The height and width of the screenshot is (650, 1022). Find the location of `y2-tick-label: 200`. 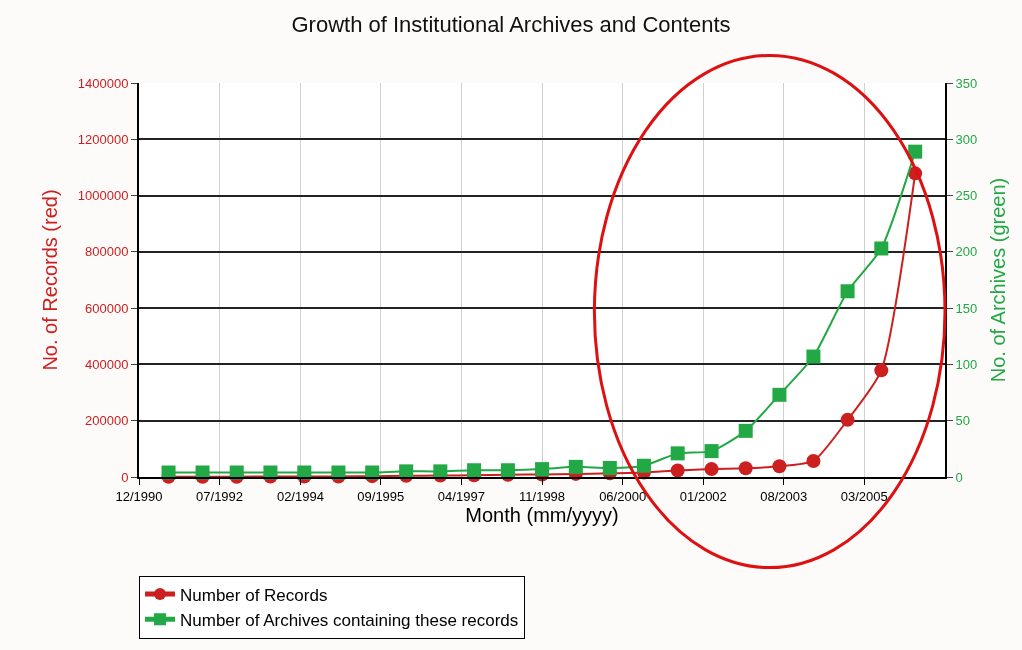

y2-tick-label: 200 is located at coordinates (966, 252).